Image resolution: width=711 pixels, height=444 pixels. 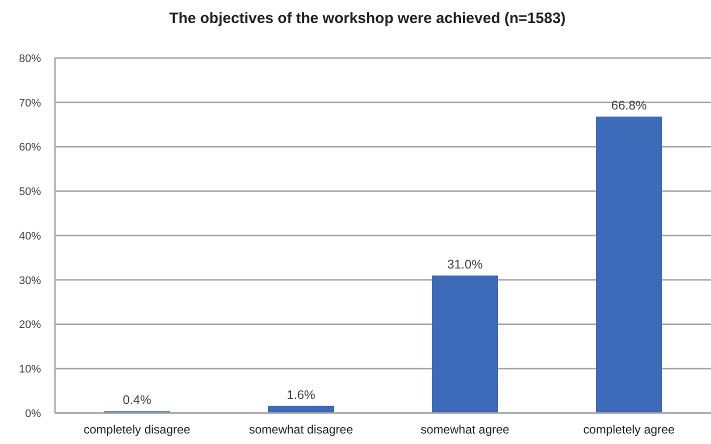 I want to click on data-label: 1.6%, so click(x=301, y=395).